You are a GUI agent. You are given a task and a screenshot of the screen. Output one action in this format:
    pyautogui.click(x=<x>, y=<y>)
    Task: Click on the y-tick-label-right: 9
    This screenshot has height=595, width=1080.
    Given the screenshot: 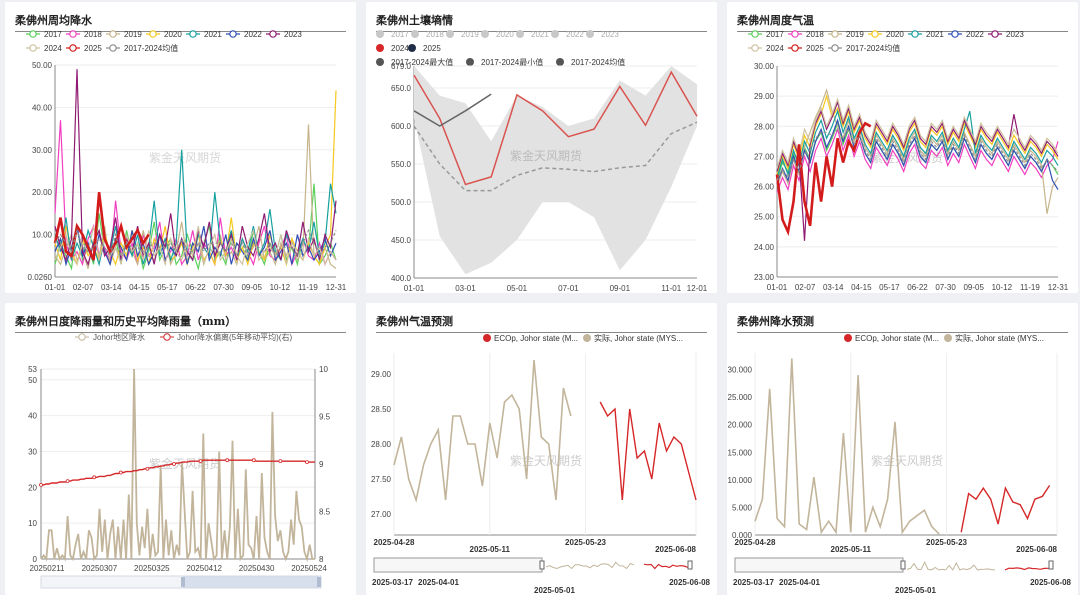 What is the action you would take?
    pyautogui.click(x=321, y=464)
    